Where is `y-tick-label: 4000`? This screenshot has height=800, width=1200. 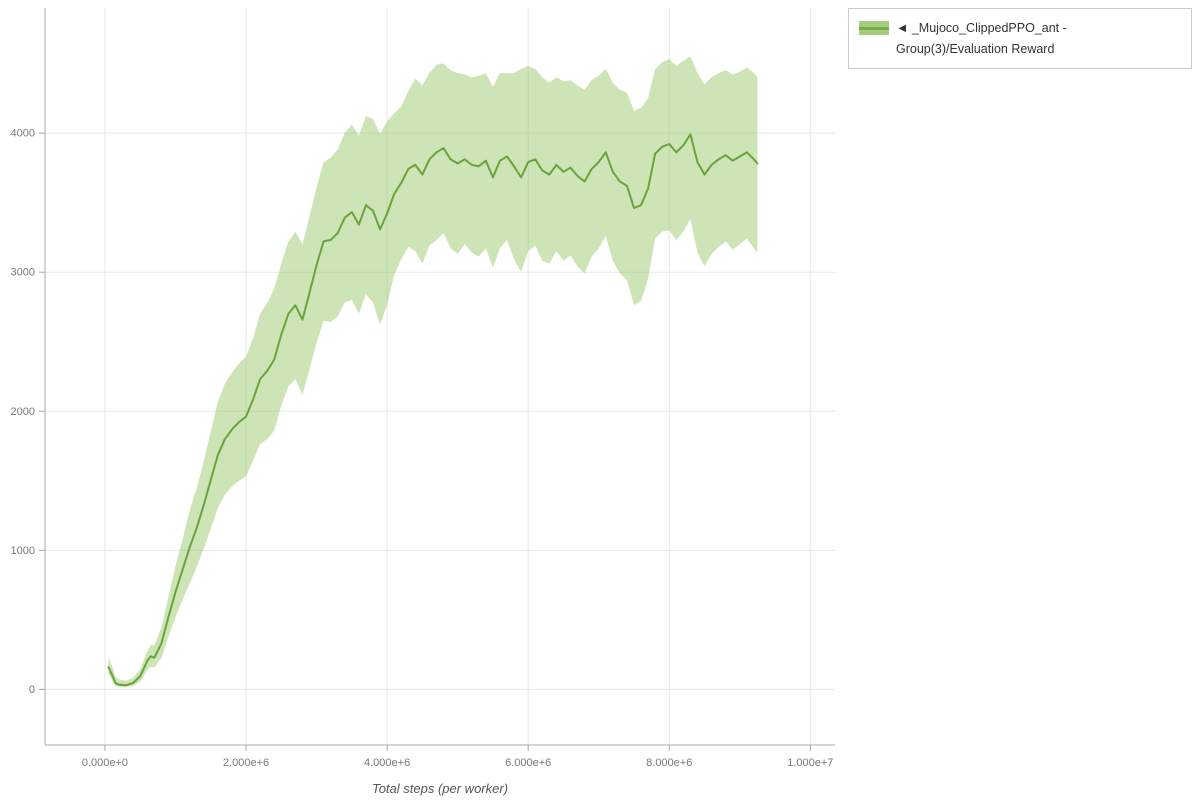
y-tick-label: 4000 is located at coordinates (23, 134).